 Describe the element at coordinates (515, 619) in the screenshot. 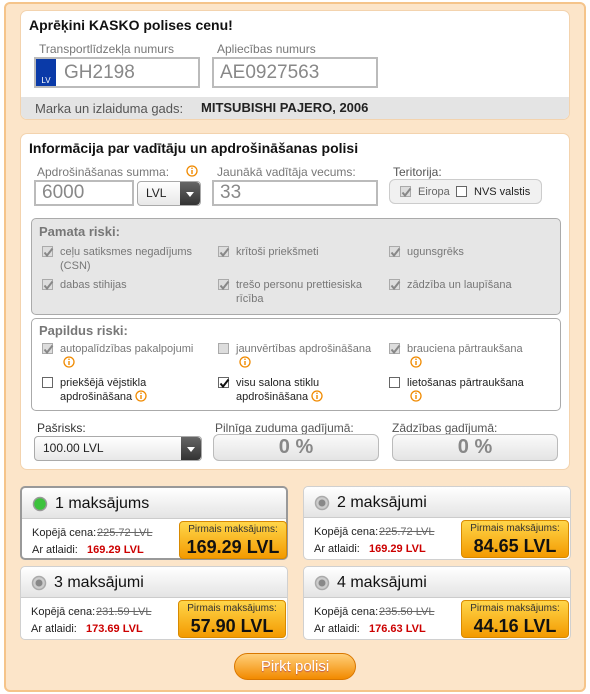

I see `first-payment: Pirmais maksājums: 44.16 LVL` at that location.